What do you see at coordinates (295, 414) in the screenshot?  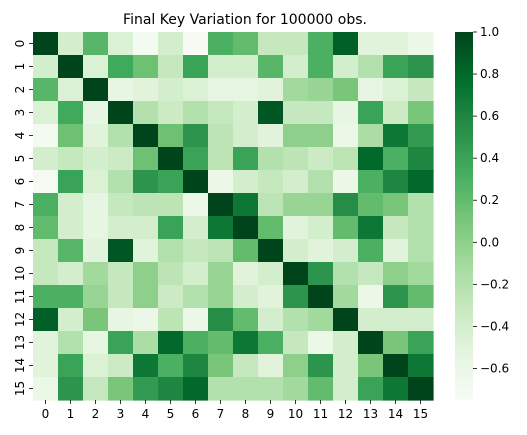 I see `x-tick-label: 10` at bounding box center [295, 414].